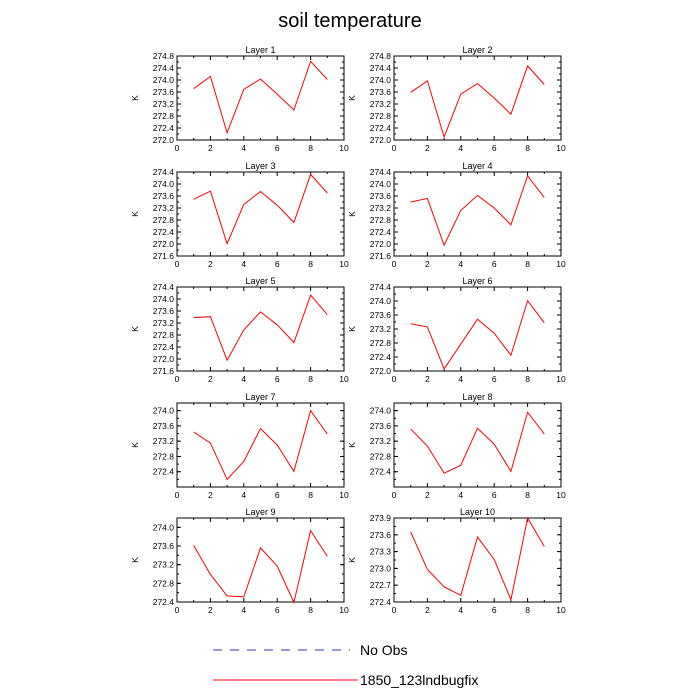  What do you see at coordinates (260, 281) in the screenshot?
I see `panel-title: Layer 5` at bounding box center [260, 281].